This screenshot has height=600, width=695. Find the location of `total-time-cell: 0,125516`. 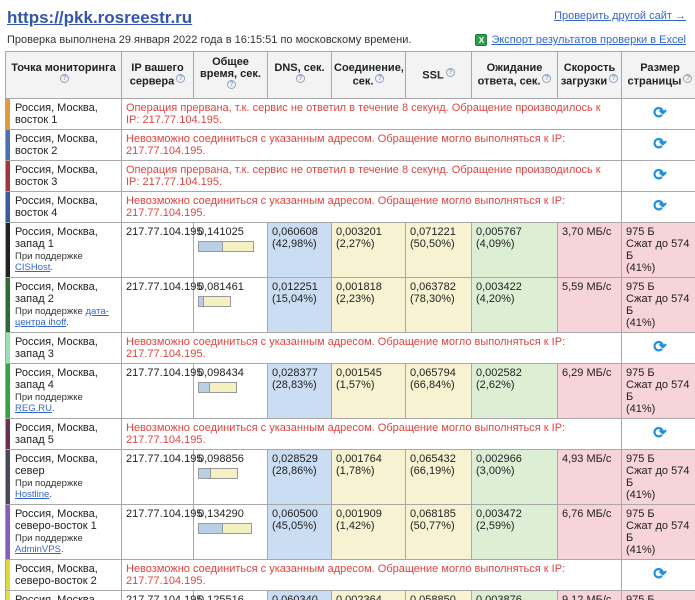

total-time-cell: 0,125516 is located at coordinates (230, 594).